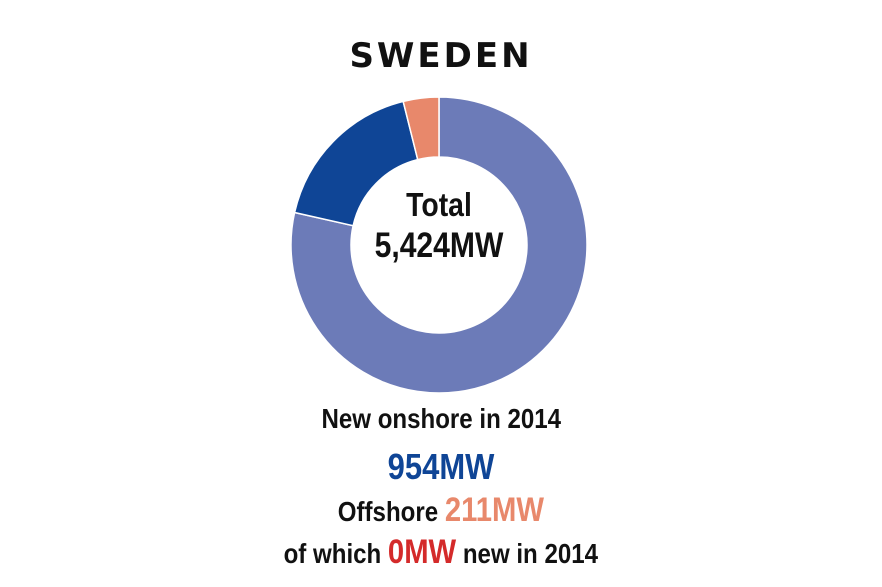 Image resolution: width=882 pixels, height=587 pixels. I want to click on center-total-label: Total, so click(439, 204).